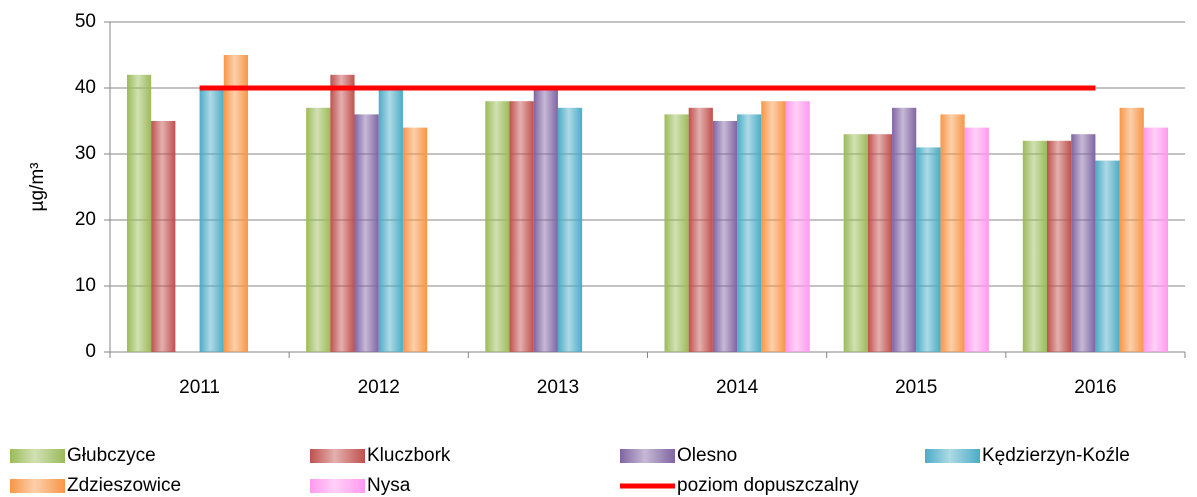 This screenshot has height=497, width=1197. I want to click on legend-label: Zdzieszowice, so click(124, 485).